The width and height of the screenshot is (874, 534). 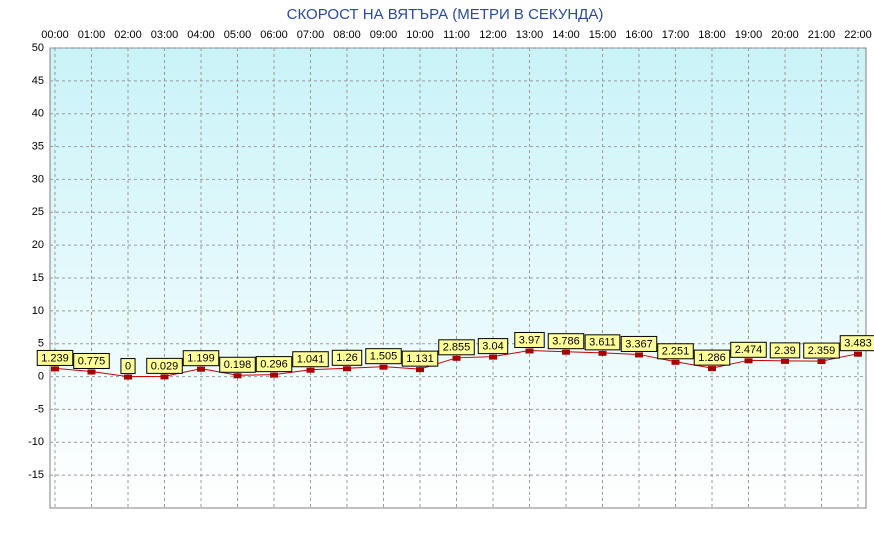 I want to click on data-label: 3.786, so click(x=566, y=341).